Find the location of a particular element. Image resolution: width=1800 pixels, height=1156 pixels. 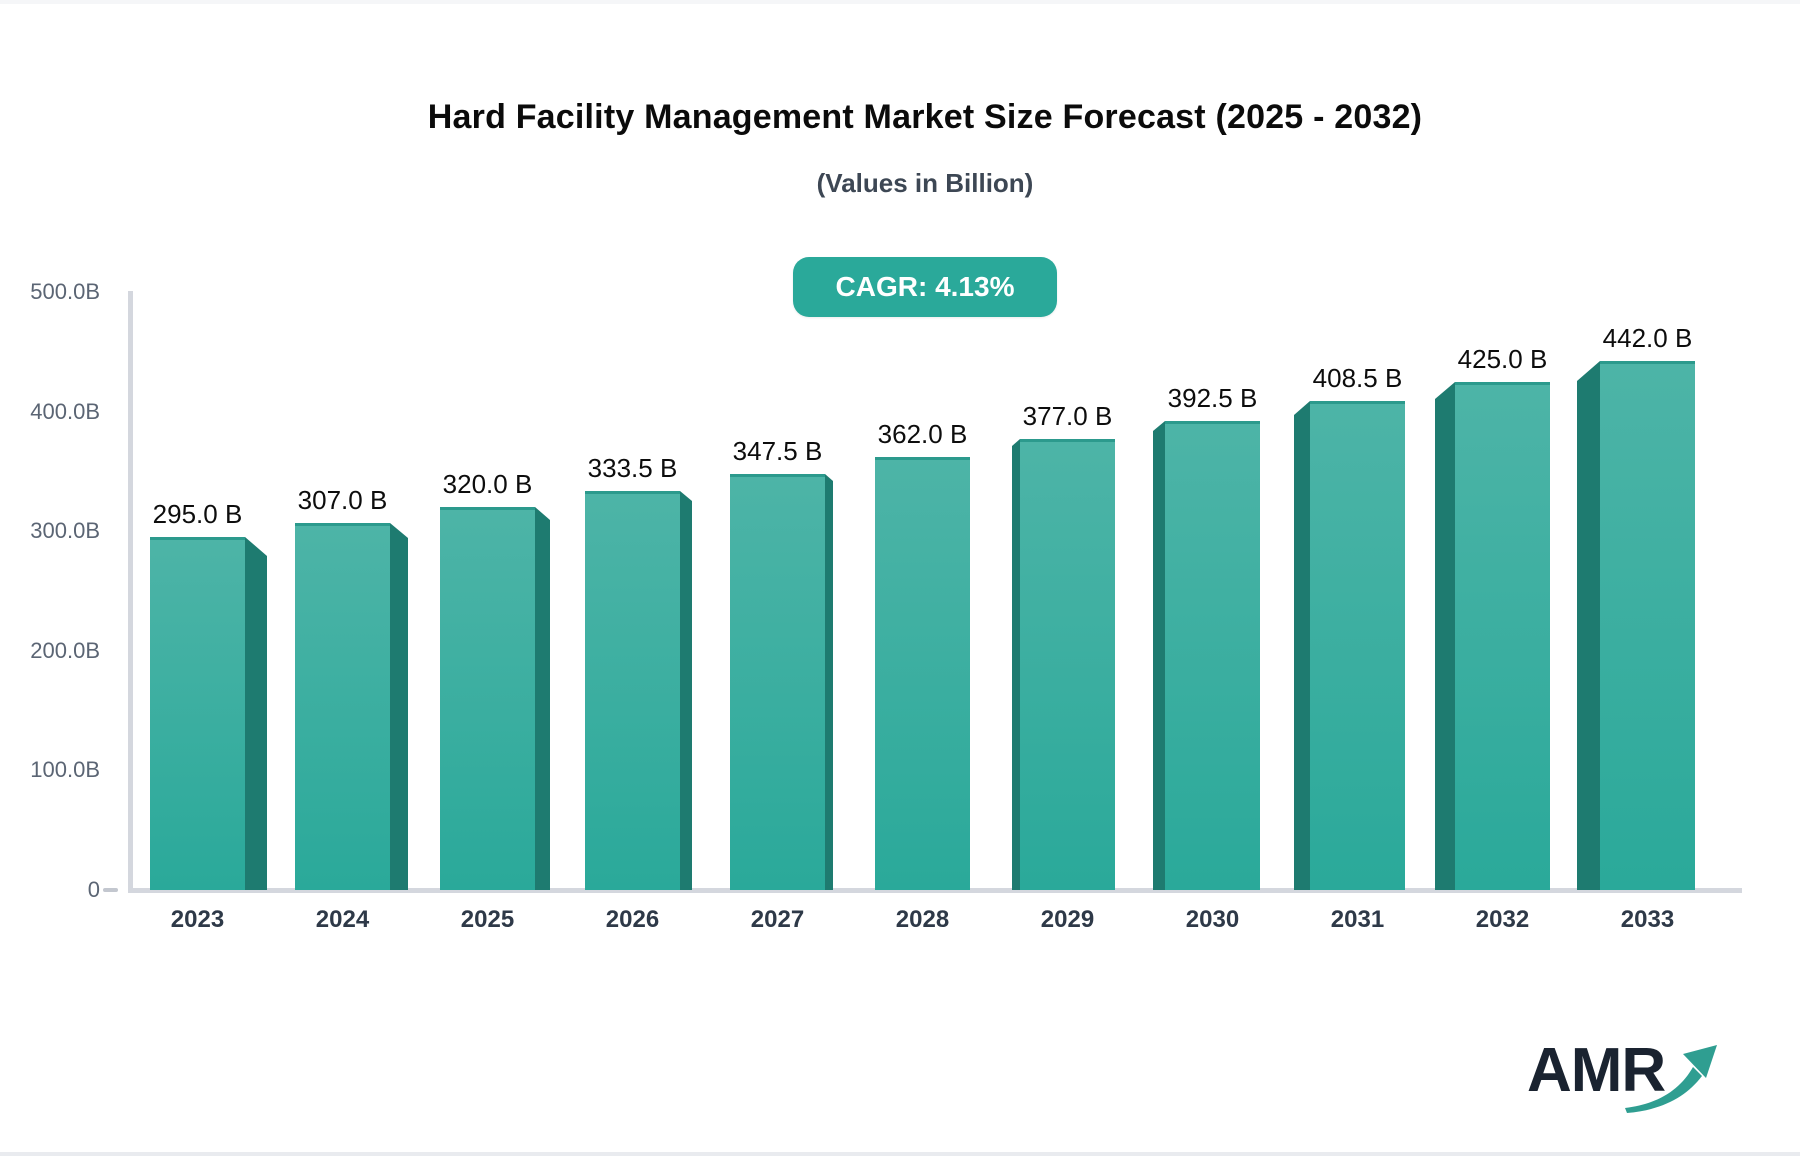

amr-logo: AMR is located at coordinates (1622, 1081).